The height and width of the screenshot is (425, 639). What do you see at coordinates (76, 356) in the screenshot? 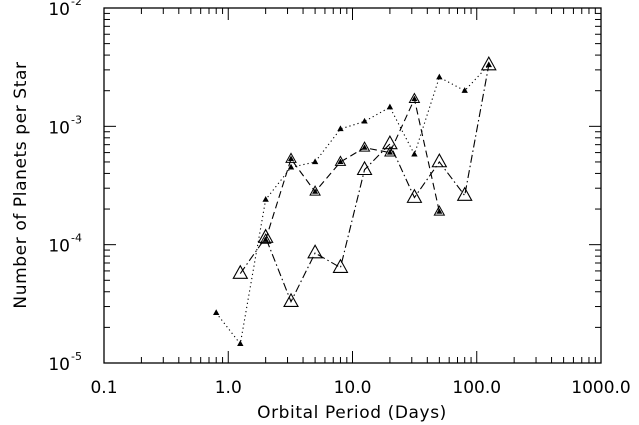
I see `y-tick-exponent: -5` at bounding box center [76, 356].